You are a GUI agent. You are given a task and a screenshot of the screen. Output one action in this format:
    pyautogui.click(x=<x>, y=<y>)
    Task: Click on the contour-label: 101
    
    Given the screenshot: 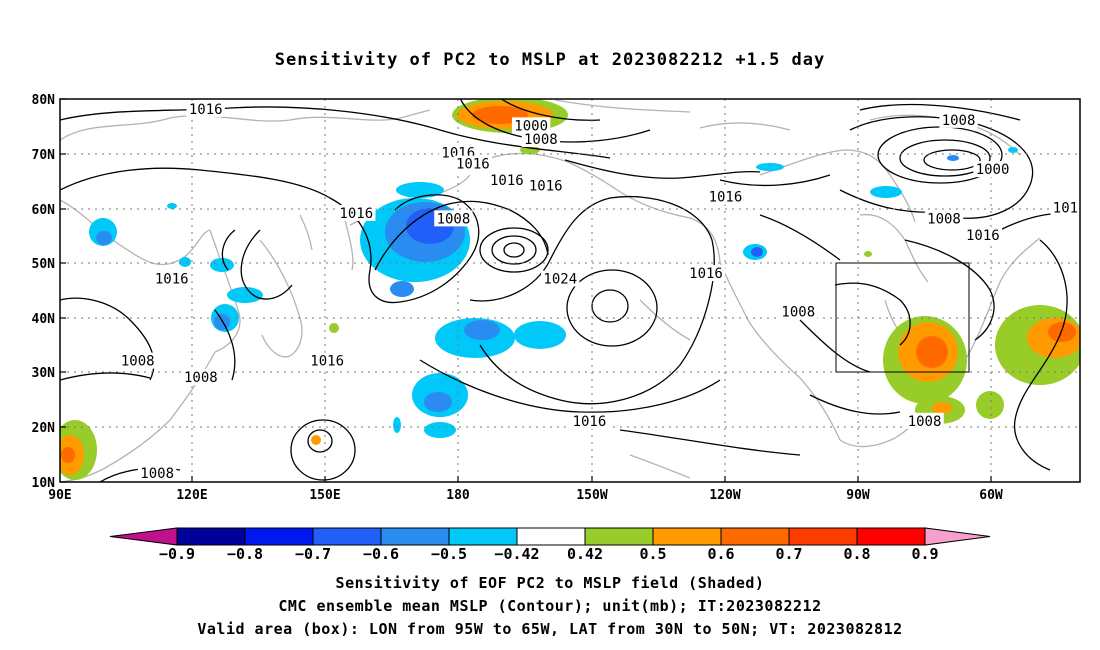 What is the action you would take?
    pyautogui.click(x=1065, y=207)
    